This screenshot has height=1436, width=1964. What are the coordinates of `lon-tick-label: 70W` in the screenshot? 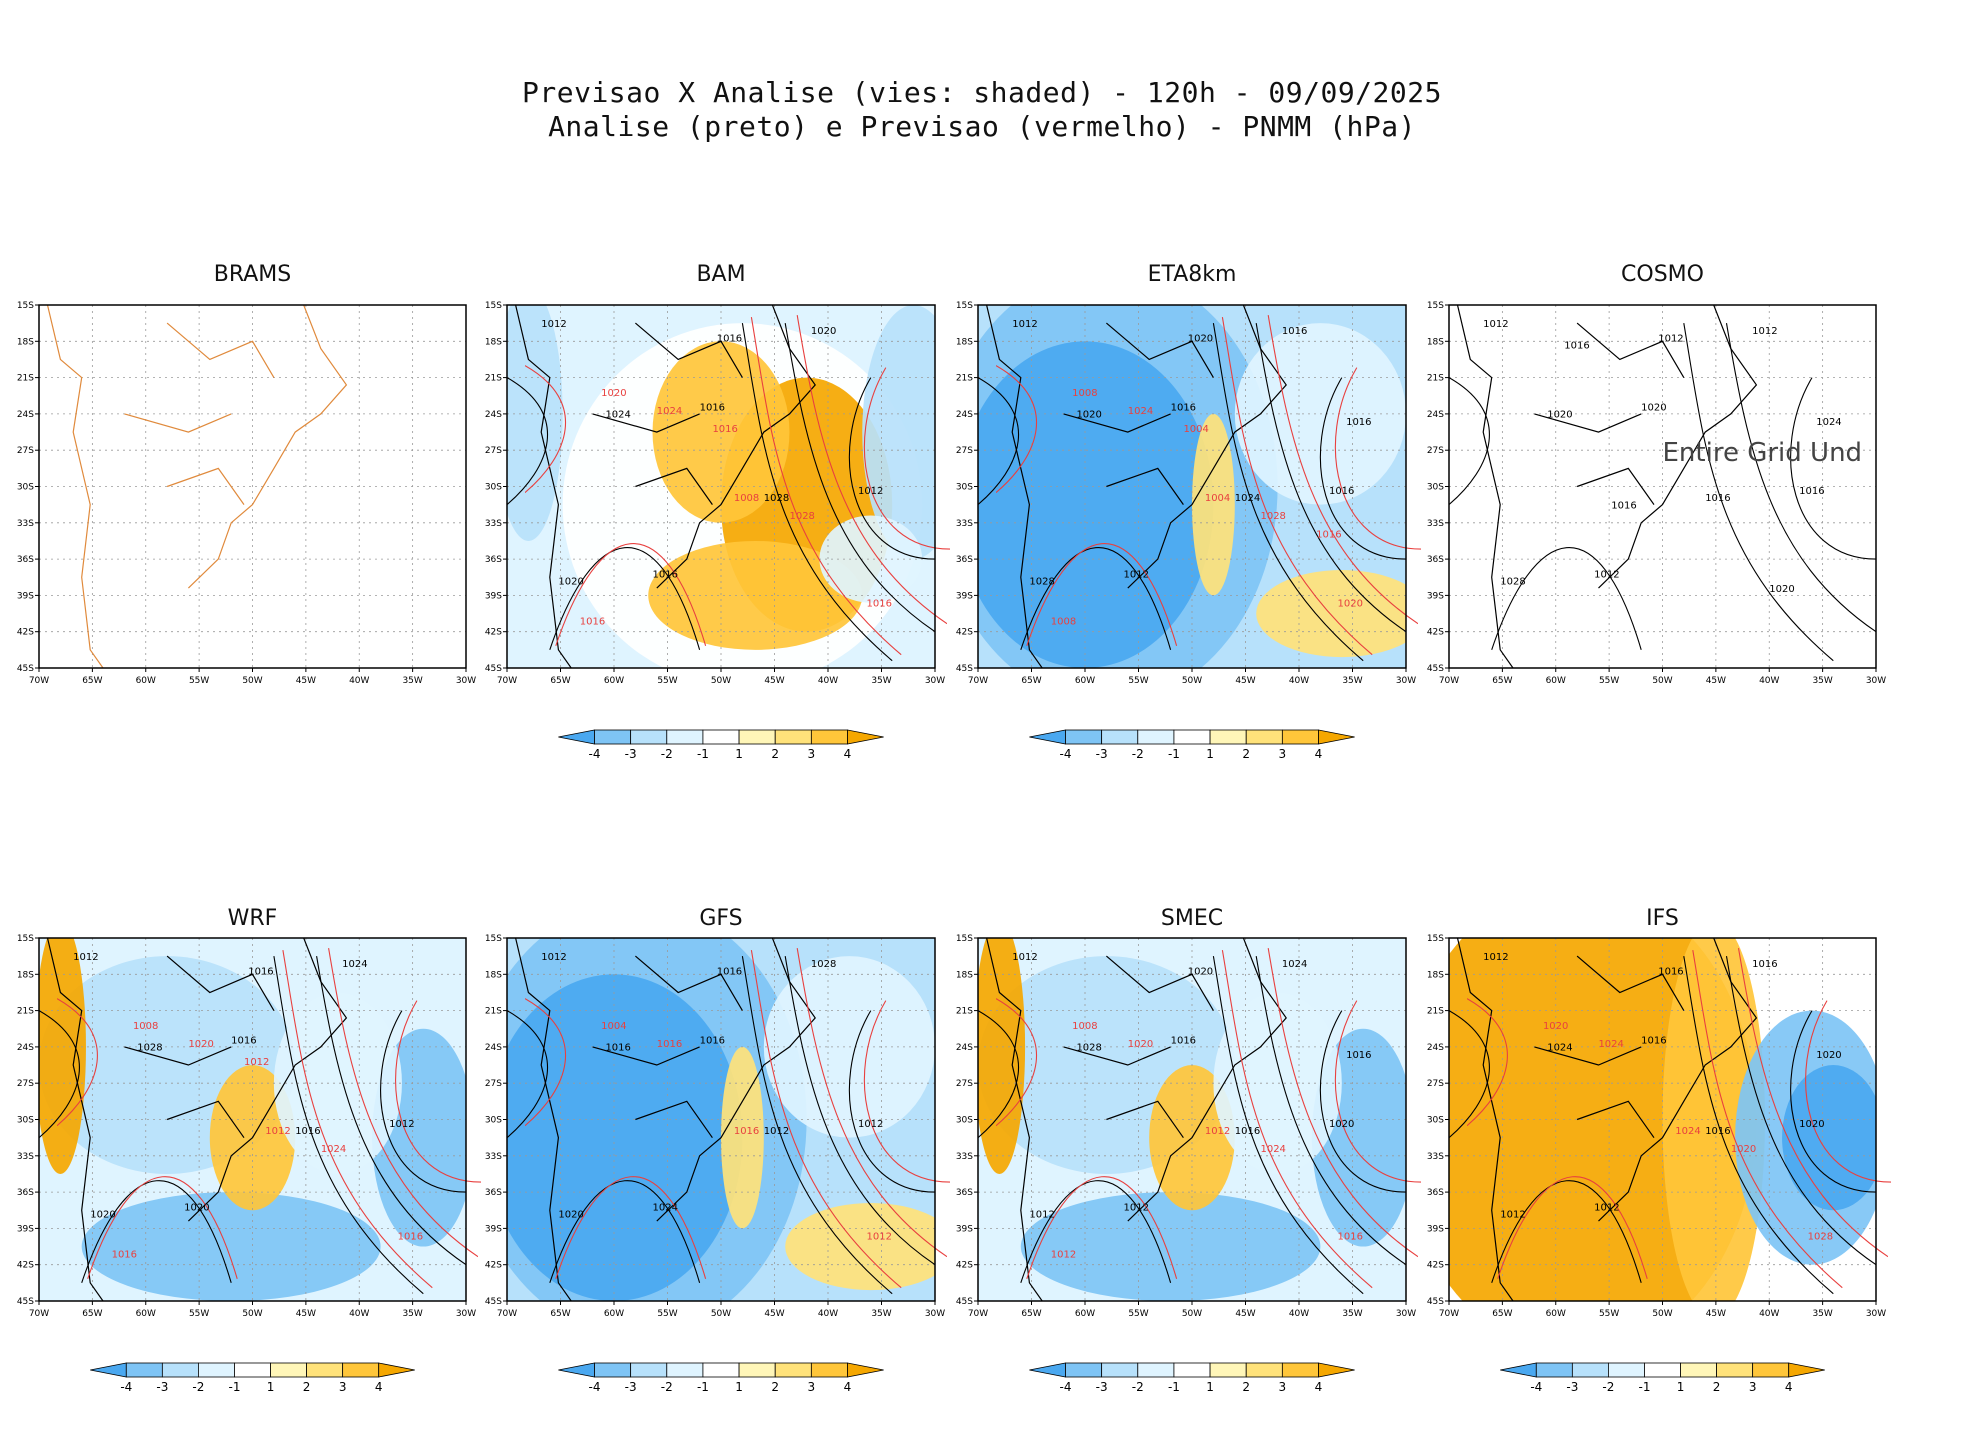 It's located at (1449, 681).